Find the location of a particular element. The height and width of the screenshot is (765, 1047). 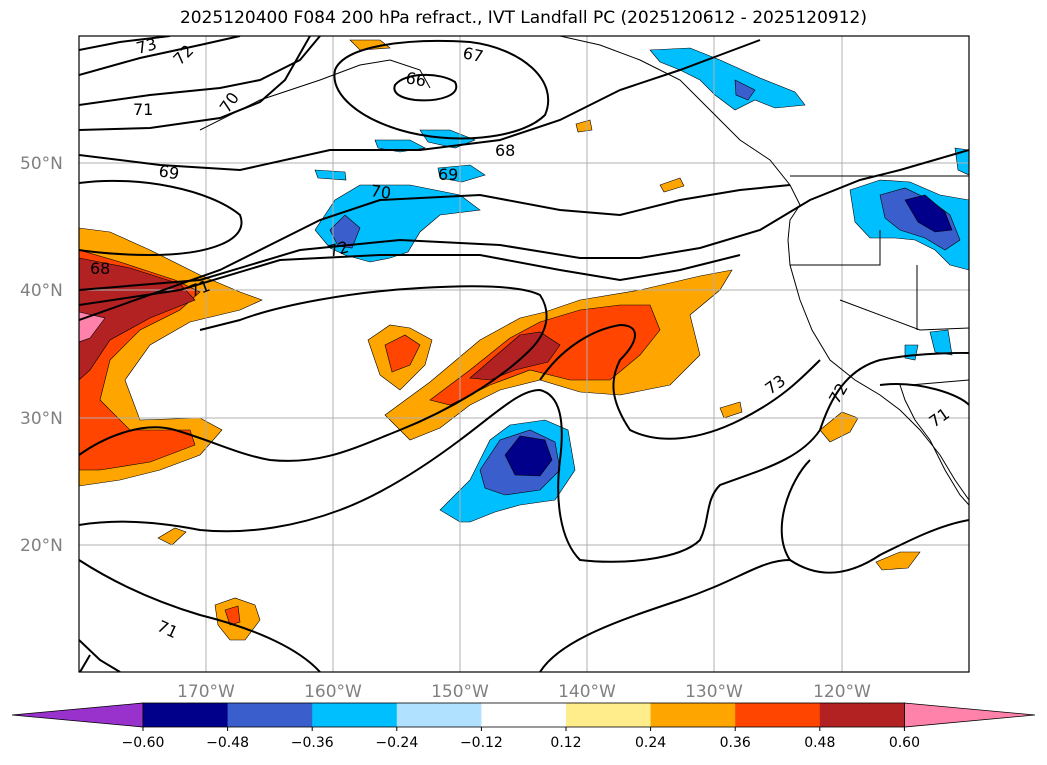

shade-central-cyan-top is located at coordinates (330, 175).